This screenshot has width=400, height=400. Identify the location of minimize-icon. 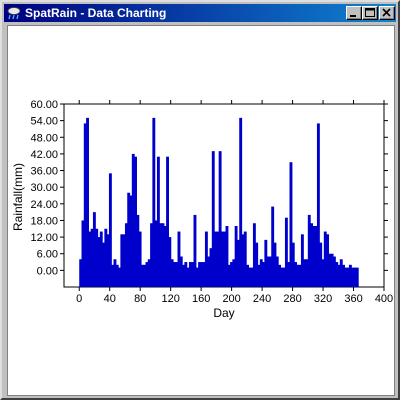
(353, 16).